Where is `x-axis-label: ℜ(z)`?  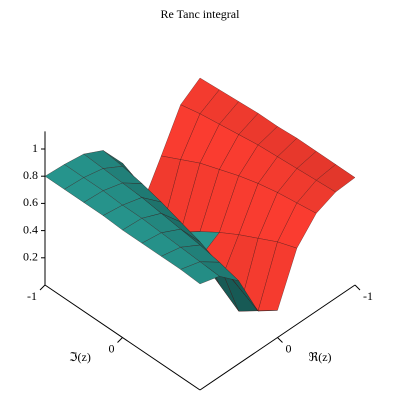 x-axis-label: ℜ(z) is located at coordinates (319, 357).